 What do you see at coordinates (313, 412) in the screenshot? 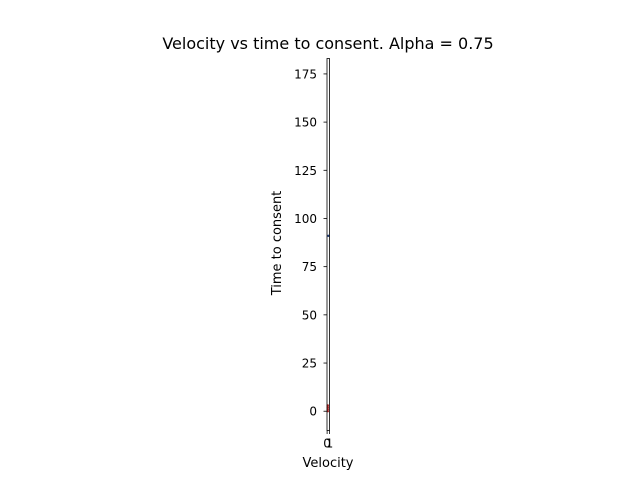
I see `y-tick-label-0: 0` at bounding box center [313, 412].